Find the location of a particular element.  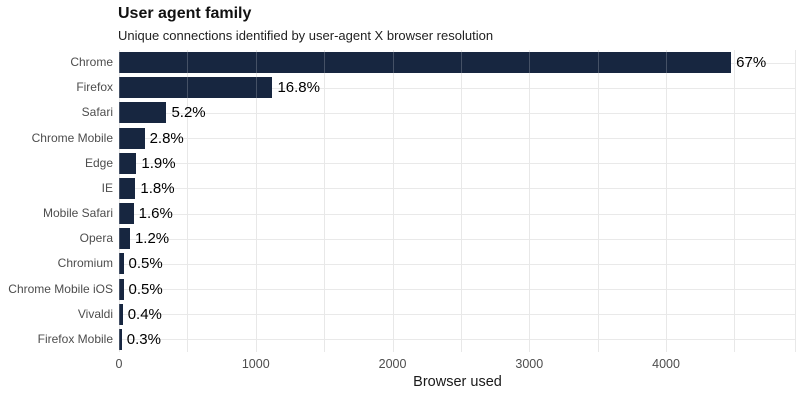

bar-value-label: 1.9% is located at coordinates (158, 163).